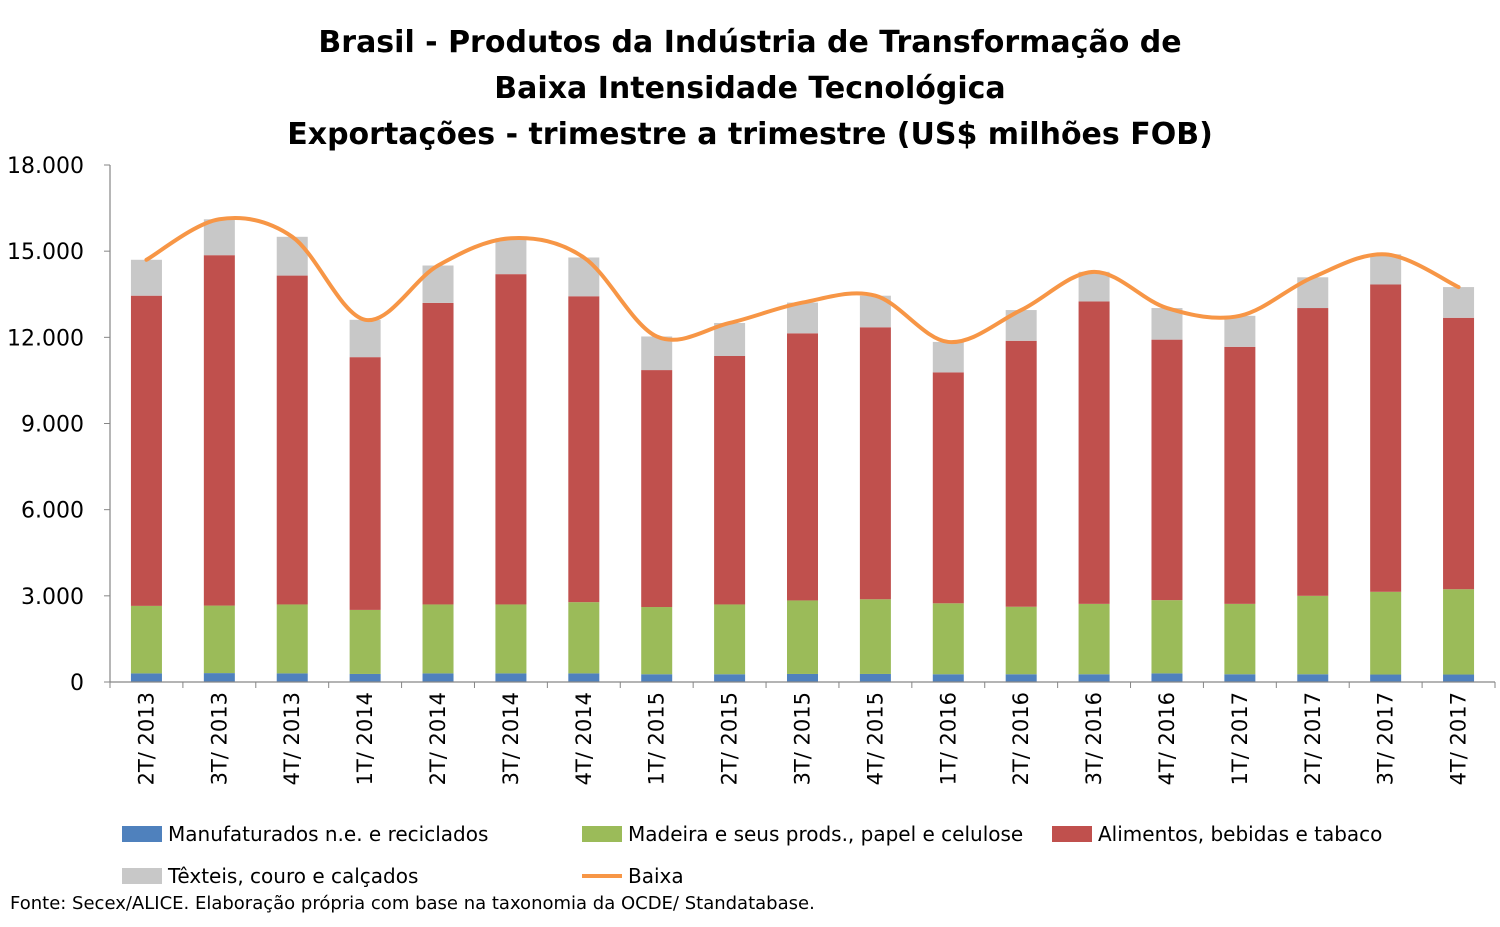 The width and height of the screenshot is (1500, 927). What do you see at coordinates (1240, 738) in the screenshot?
I see `x-tick-label: 1T/ 2017` at bounding box center [1240, 738].